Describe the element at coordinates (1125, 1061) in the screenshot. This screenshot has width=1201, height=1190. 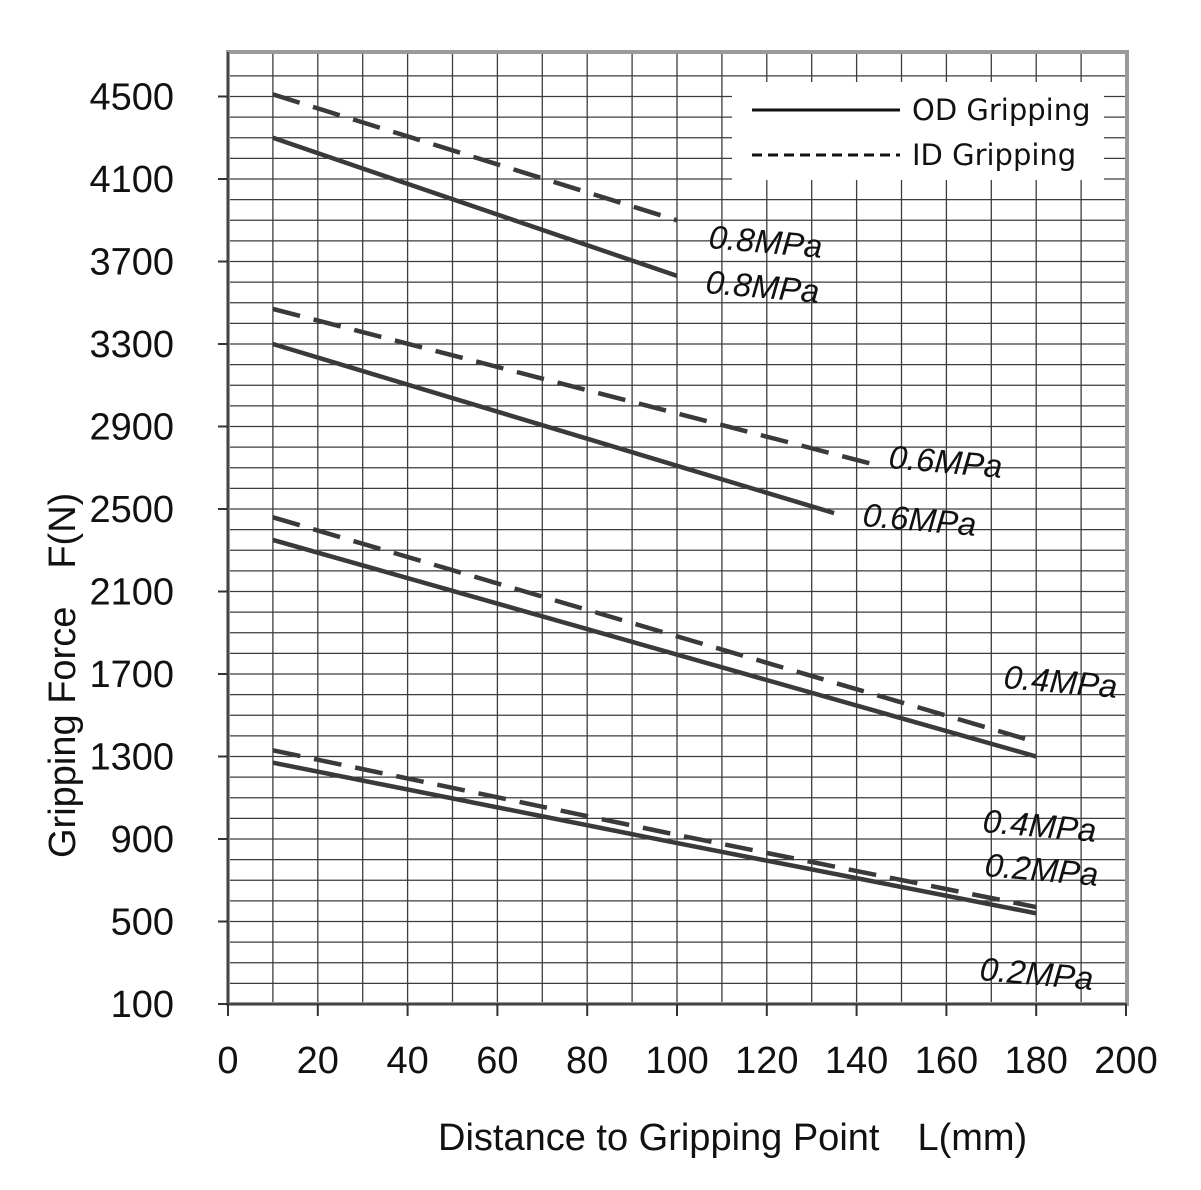
I see `x-tick-label: 200` at that location.